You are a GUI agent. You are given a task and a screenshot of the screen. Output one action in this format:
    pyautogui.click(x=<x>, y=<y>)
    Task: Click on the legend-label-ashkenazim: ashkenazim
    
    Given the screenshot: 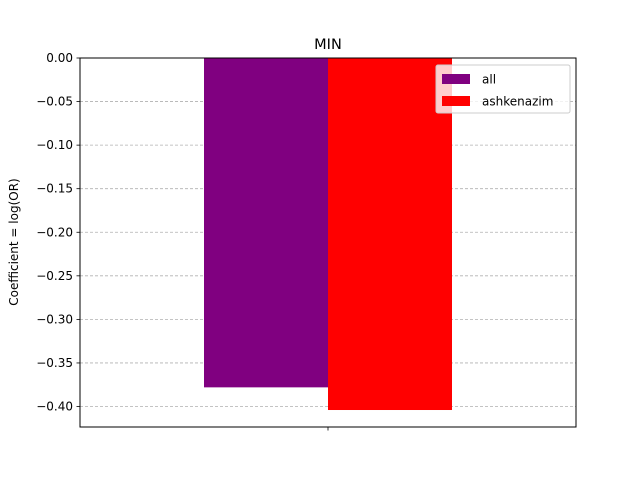 What is the action you would take?
    pyautogui.click(x=517, y=102)
    